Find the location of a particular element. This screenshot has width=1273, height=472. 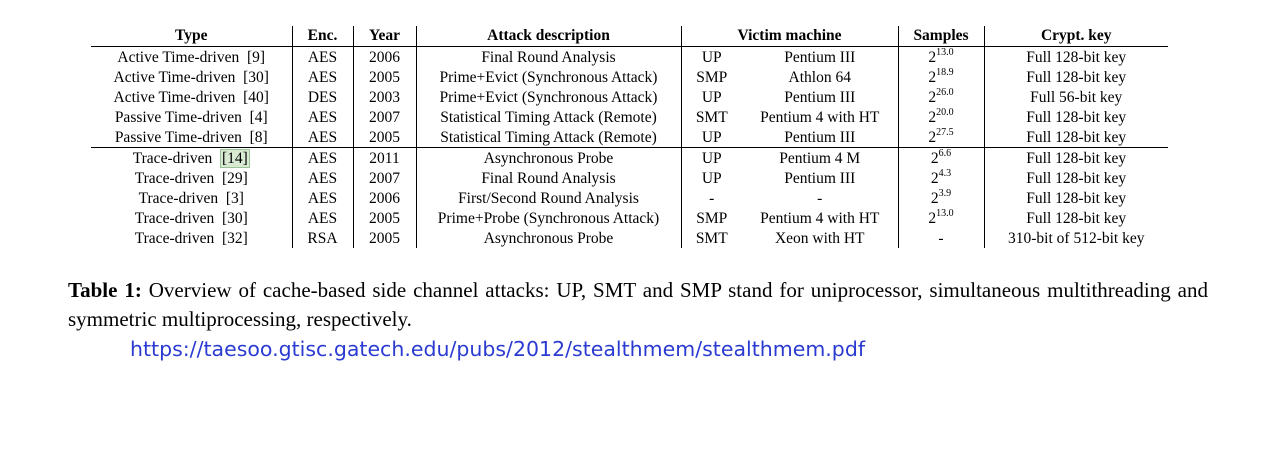

cell-type: Trace-driven [3] is located at coordinates (191, 198).